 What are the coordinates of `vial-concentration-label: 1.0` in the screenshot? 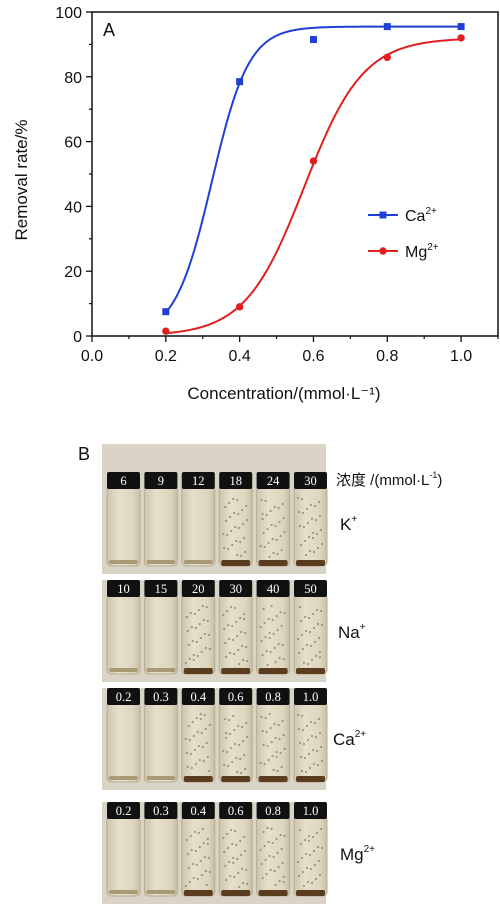 It's located at (311, 697).